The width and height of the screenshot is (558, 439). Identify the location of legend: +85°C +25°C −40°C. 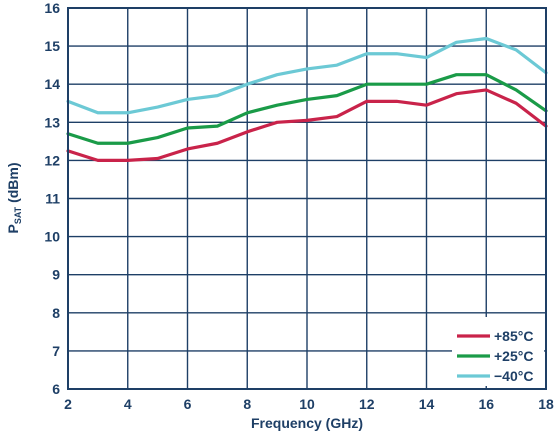
(498, 351).